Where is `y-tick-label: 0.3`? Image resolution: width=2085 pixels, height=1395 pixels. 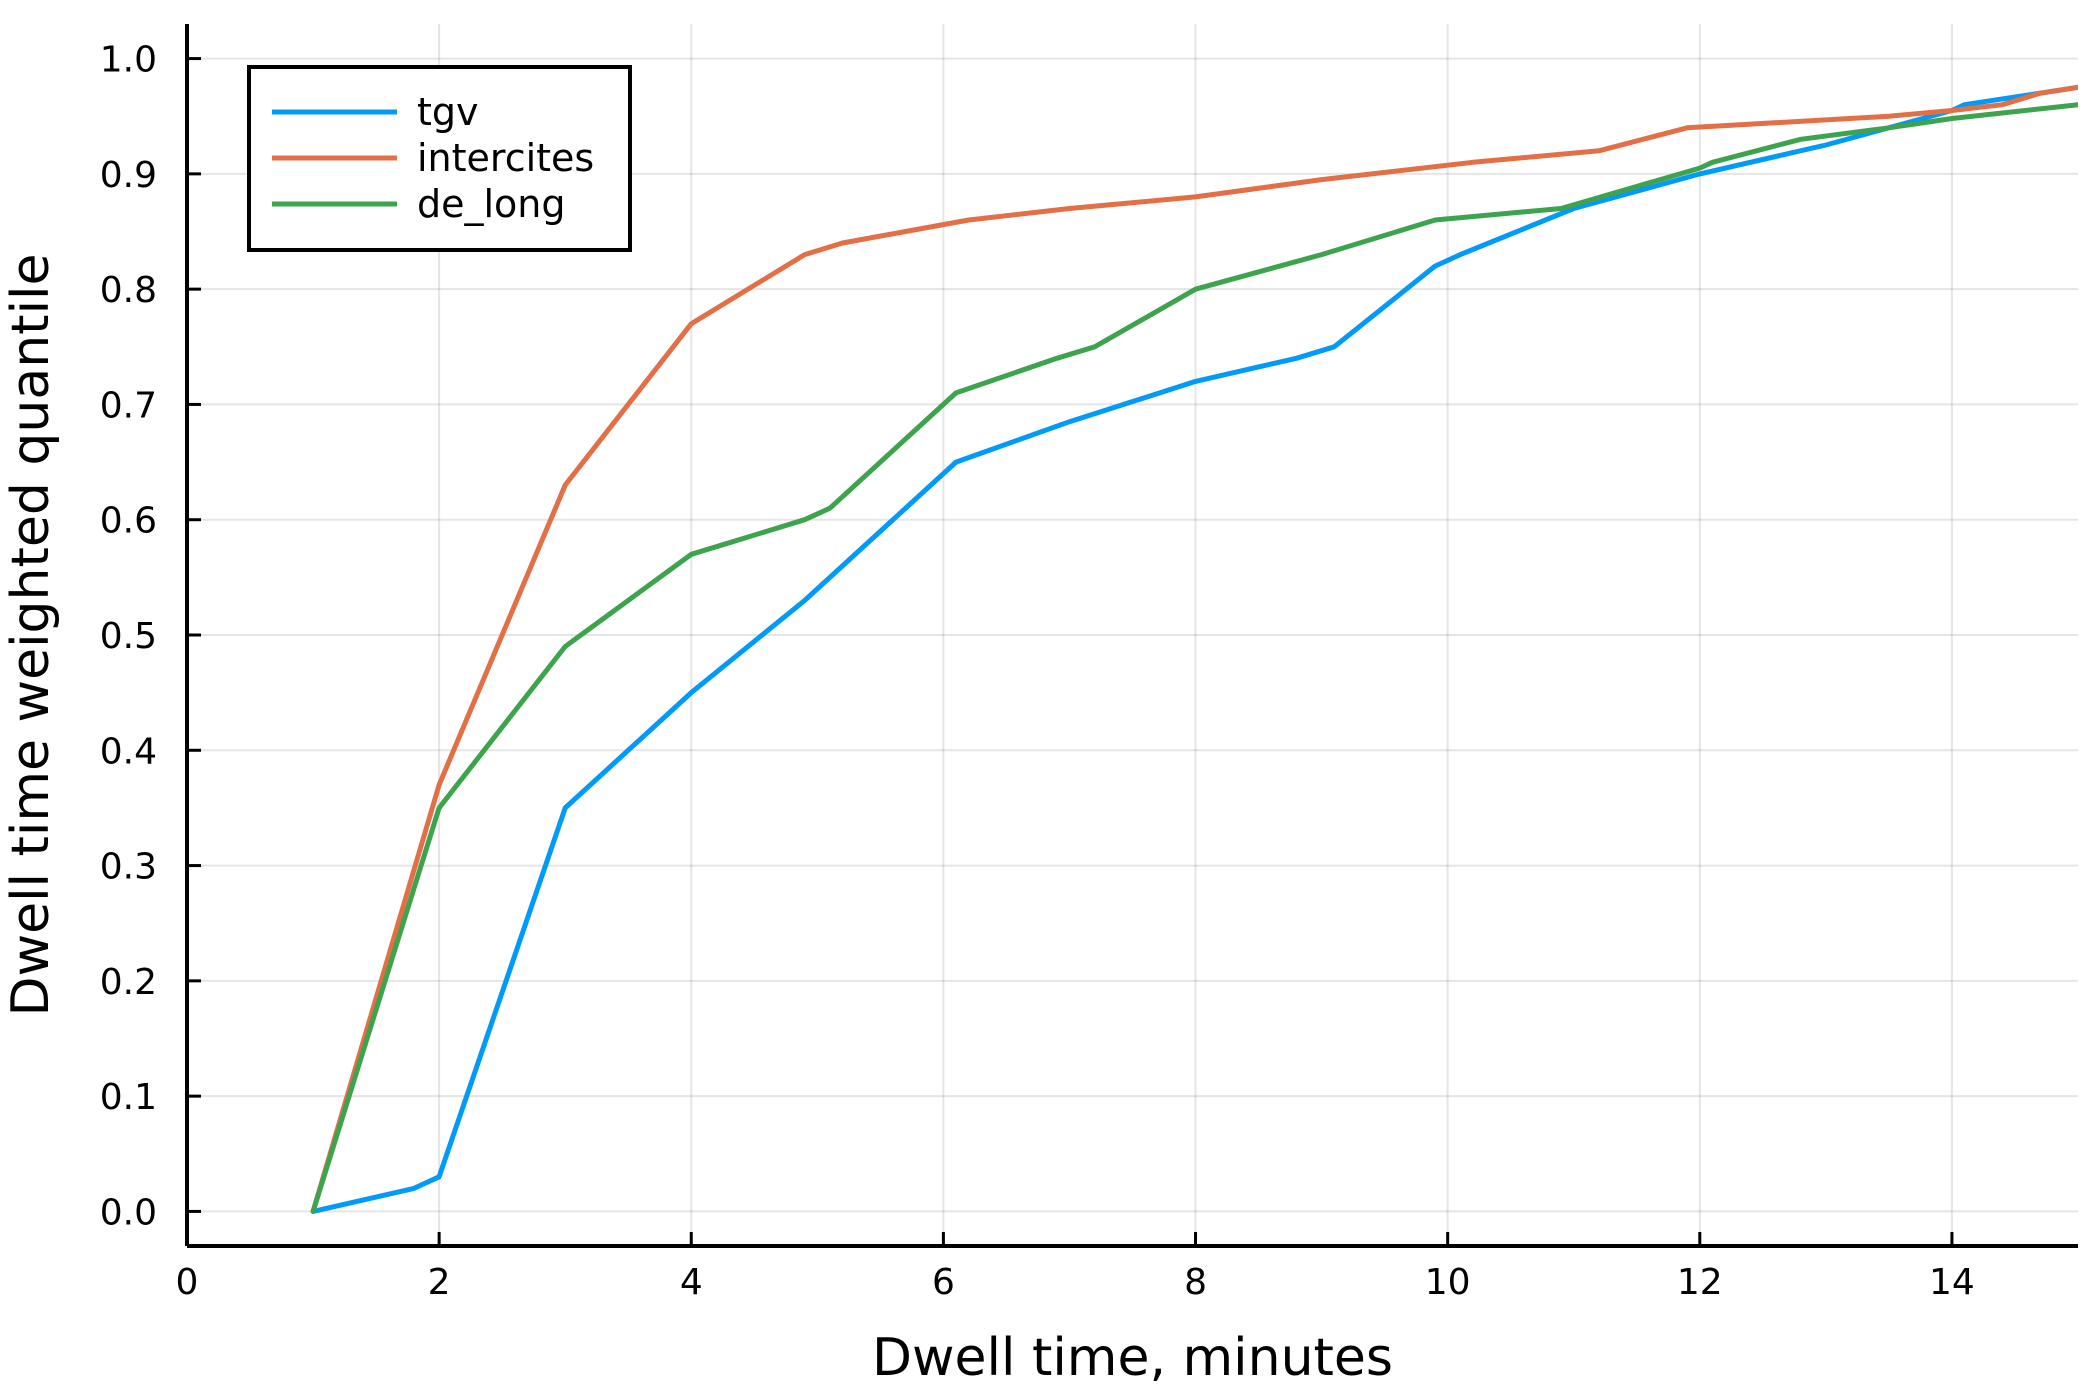 y-tick-label: 0.3 is located at coordinates (128, 867).